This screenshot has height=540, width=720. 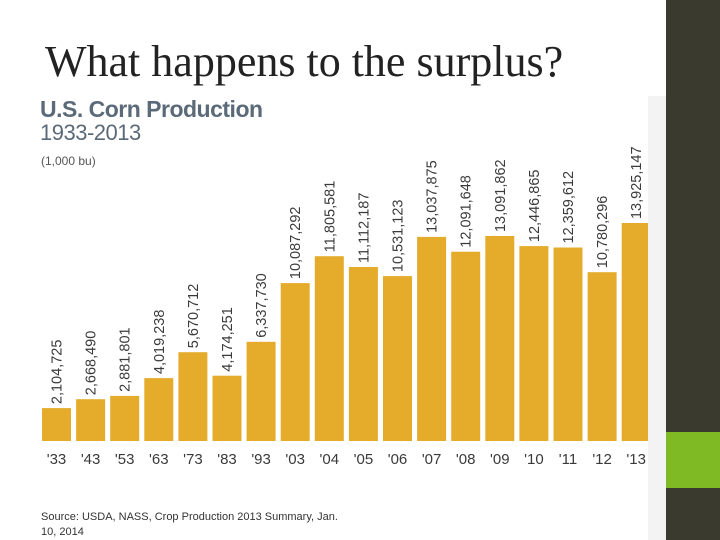 I want to click on x-tick-label-16: '12, so click(x=602, y=459).